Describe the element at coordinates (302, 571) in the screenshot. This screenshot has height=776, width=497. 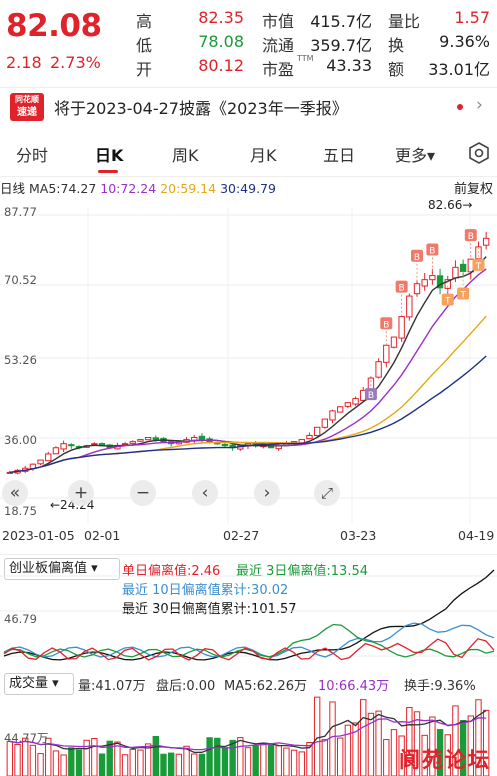
I see `indicator-3day: 最近 3日偏离值:13.54` at that location.